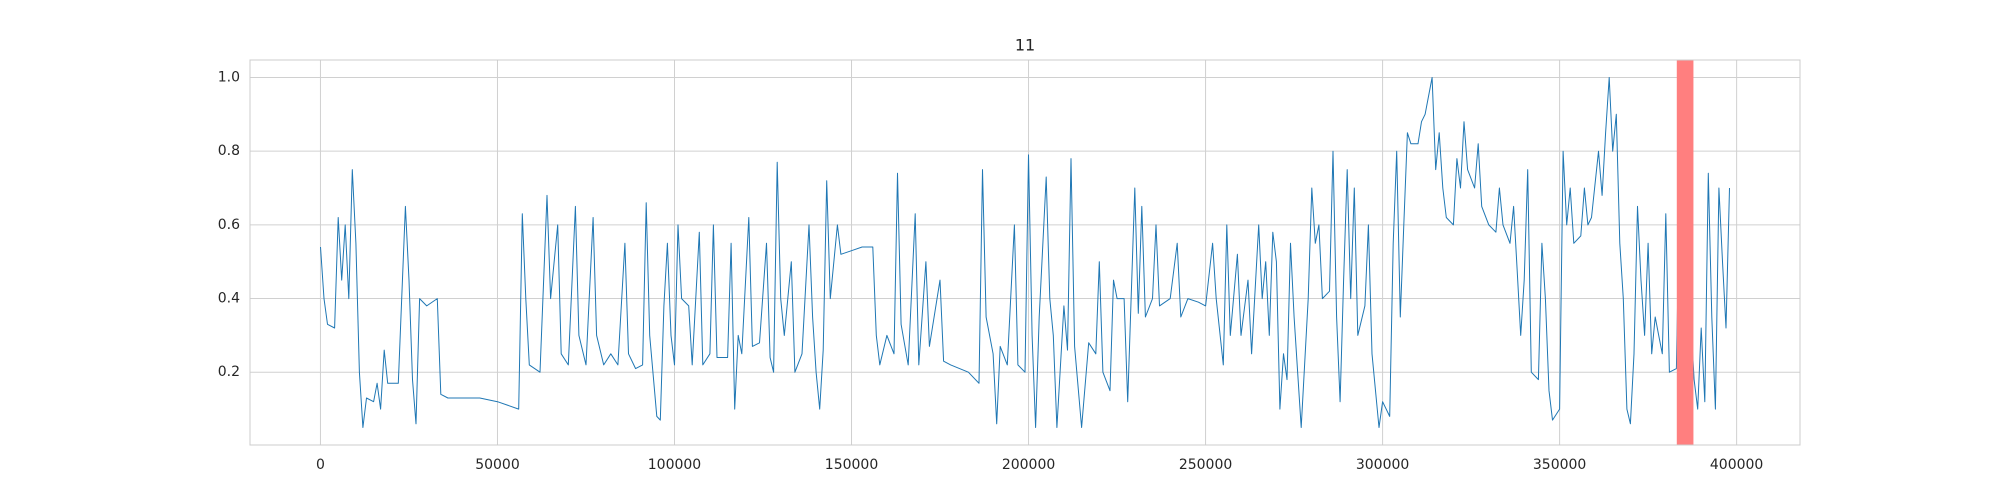 This screenshot has height=500, width=2000. Describe the element at coordinates (229, 78) in the screenshot. I see `y-tick-label: 1.0` at that location.